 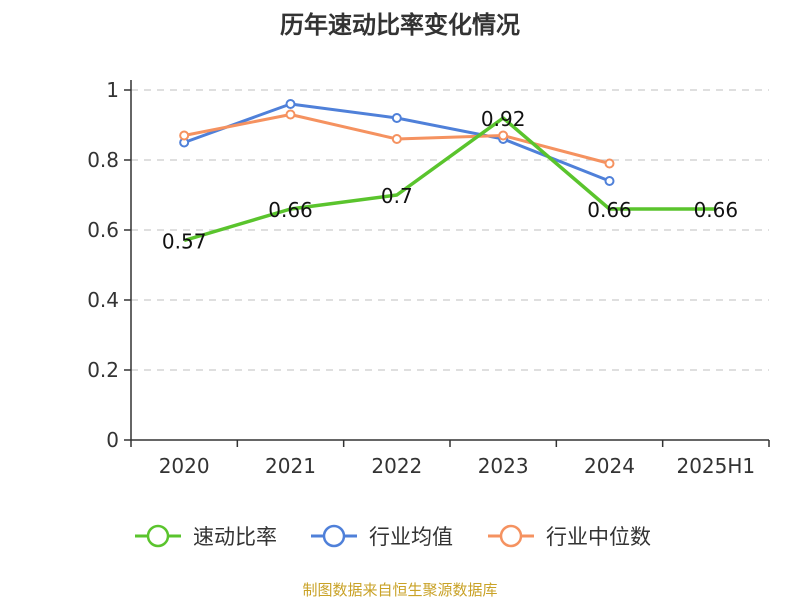 I want to click on source-note: 制图数据来自恒生聚源数据库, so click(x=399, y=590).